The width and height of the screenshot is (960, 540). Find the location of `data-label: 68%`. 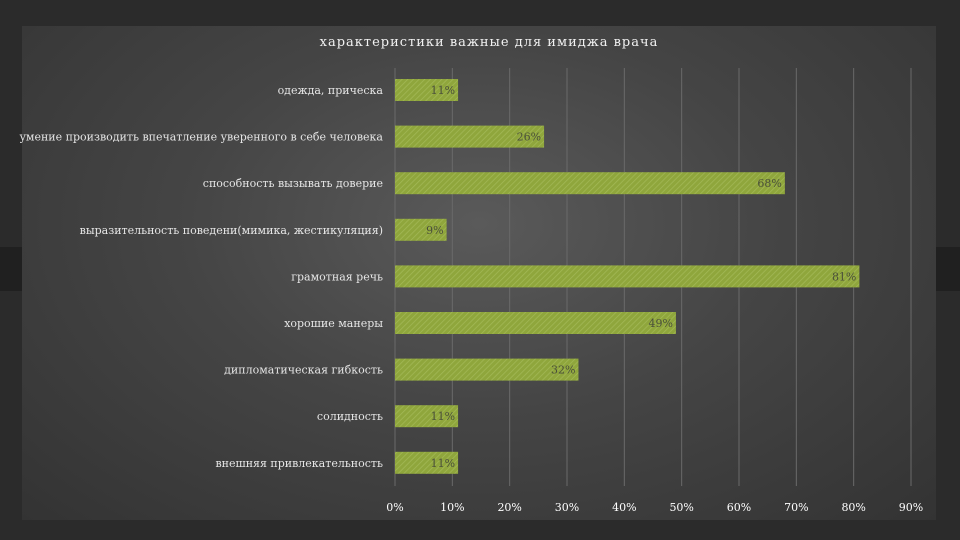

data-label: 68% is located at coordinates (769, 183).